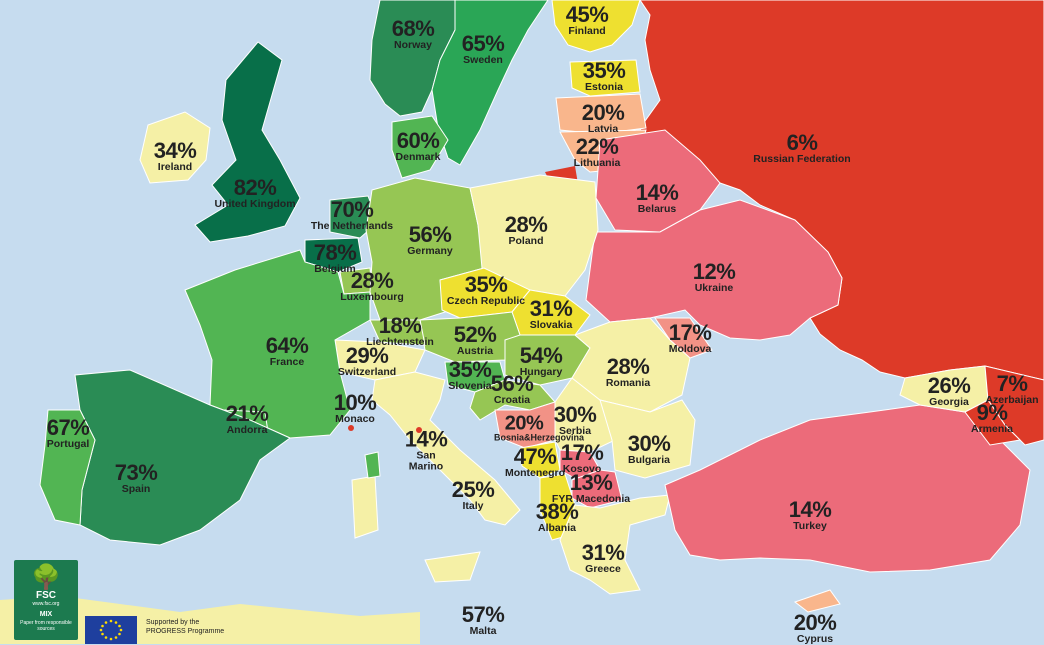 The image size is (1044, 645). What do you see at coordinates (46, 577) in the screenshot?
I see `tree-icon: 🌳` at bounding box center [46, 577].